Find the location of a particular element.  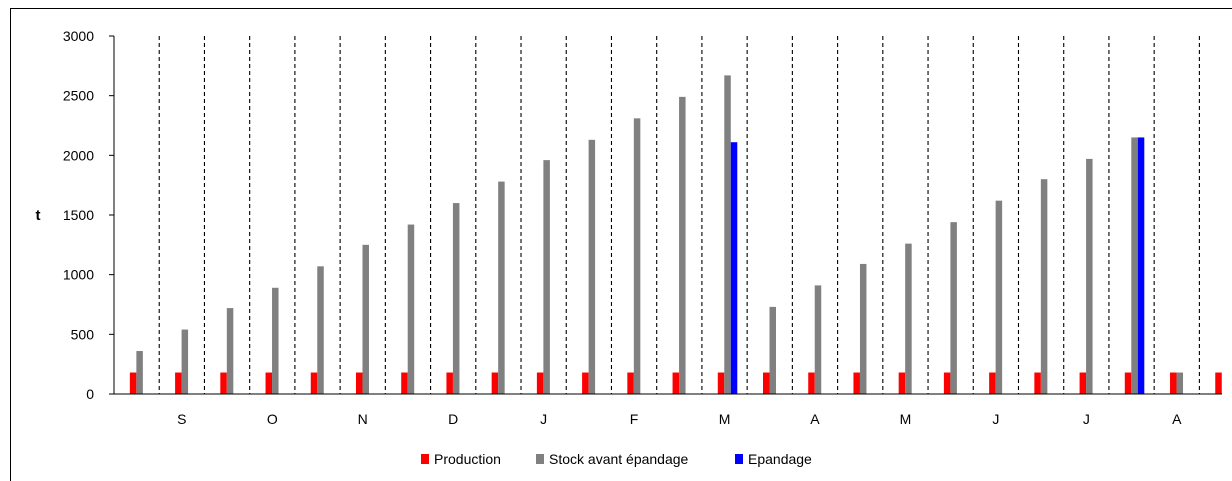

x-tick-label: F is located at coordinates (634, 419).